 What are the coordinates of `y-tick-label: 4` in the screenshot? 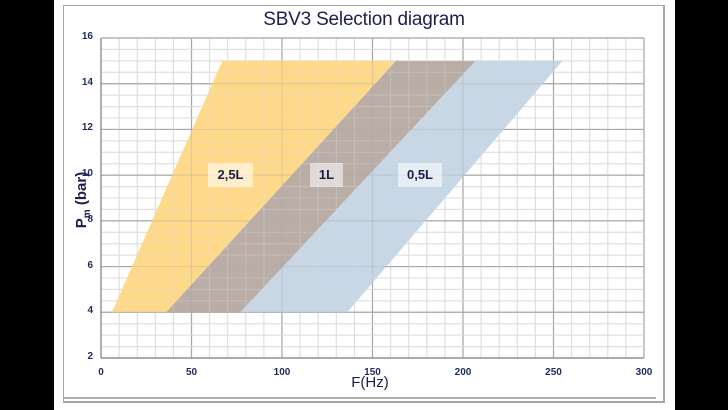 It's located at (90, 311).